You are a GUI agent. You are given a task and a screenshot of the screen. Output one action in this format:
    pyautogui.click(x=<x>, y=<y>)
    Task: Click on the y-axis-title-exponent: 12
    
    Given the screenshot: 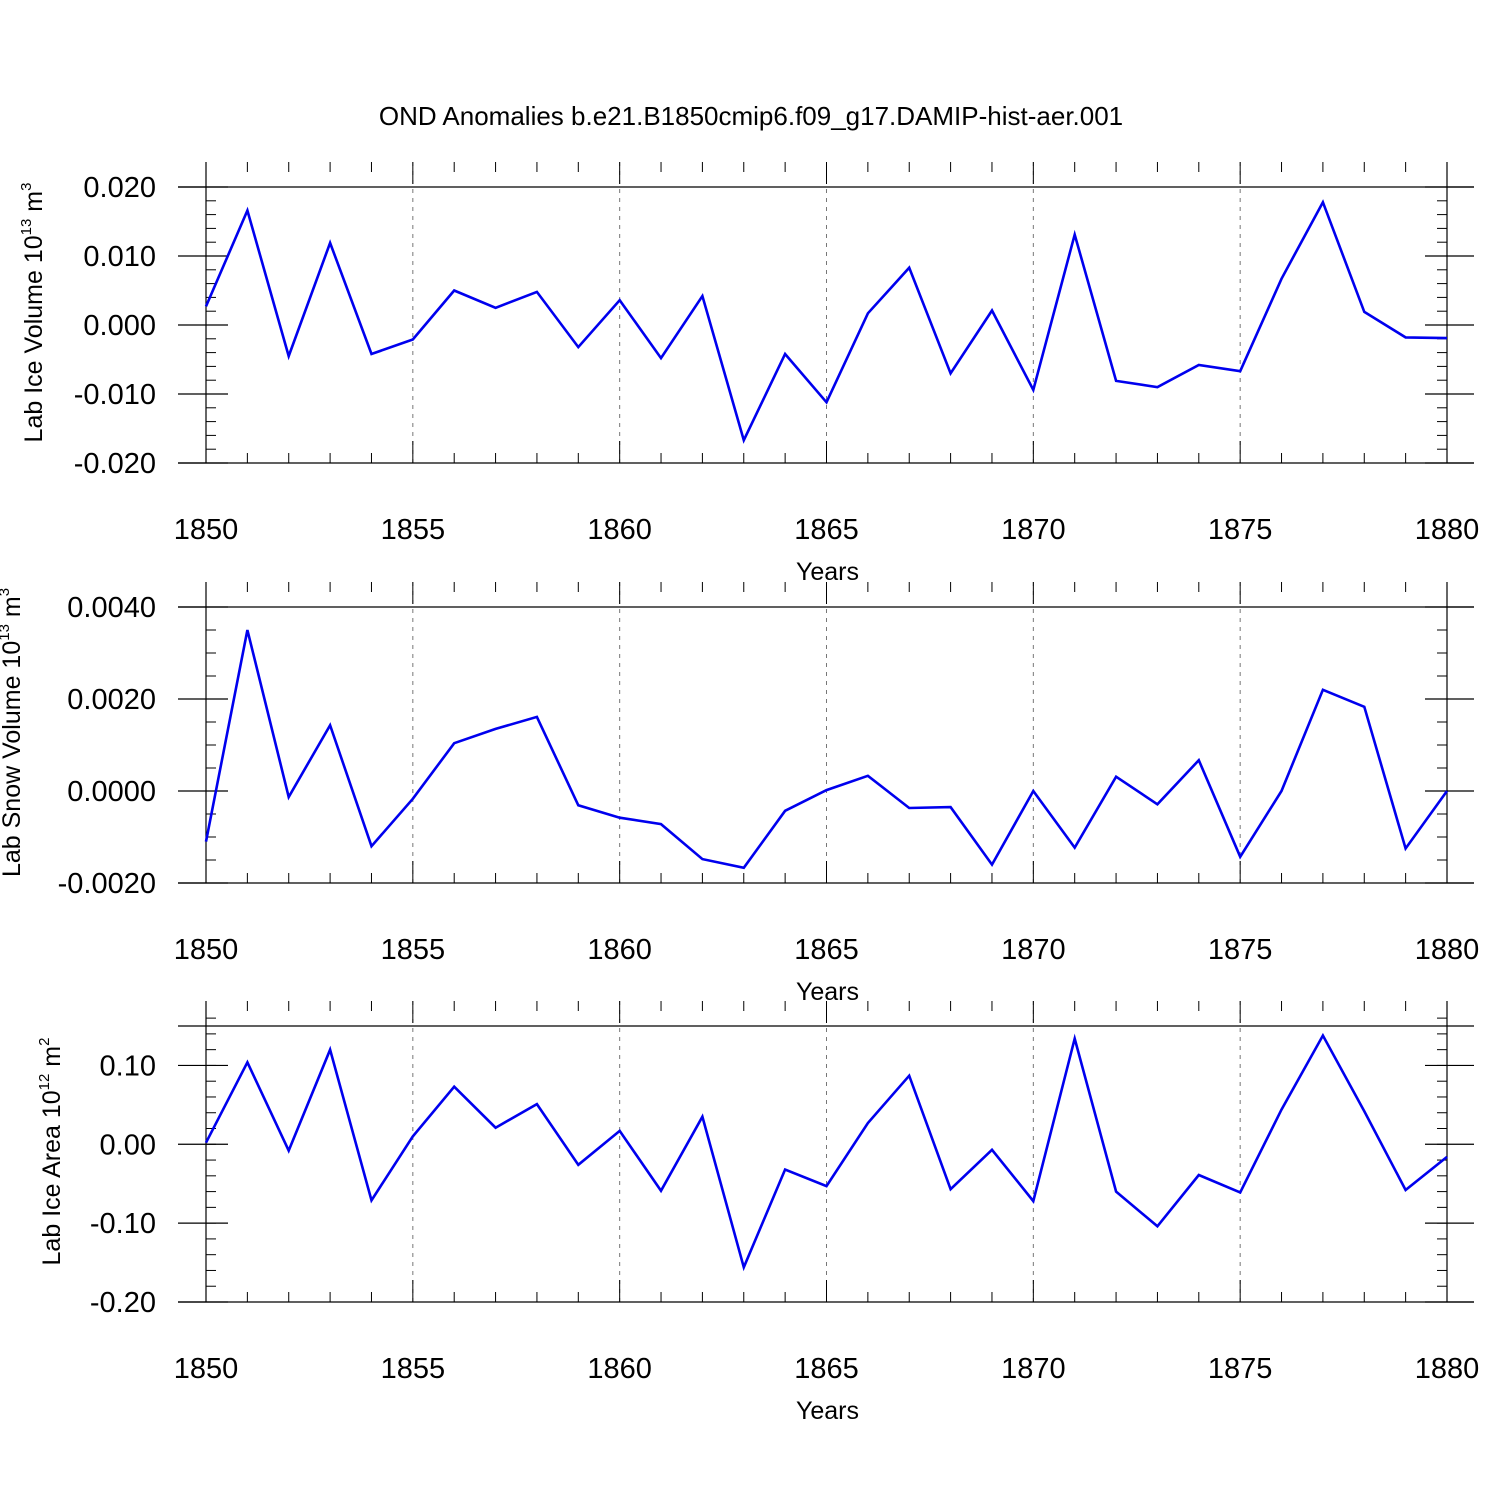 What is the action you would take?
    pyautogui.click(x=44, y=1082)
    